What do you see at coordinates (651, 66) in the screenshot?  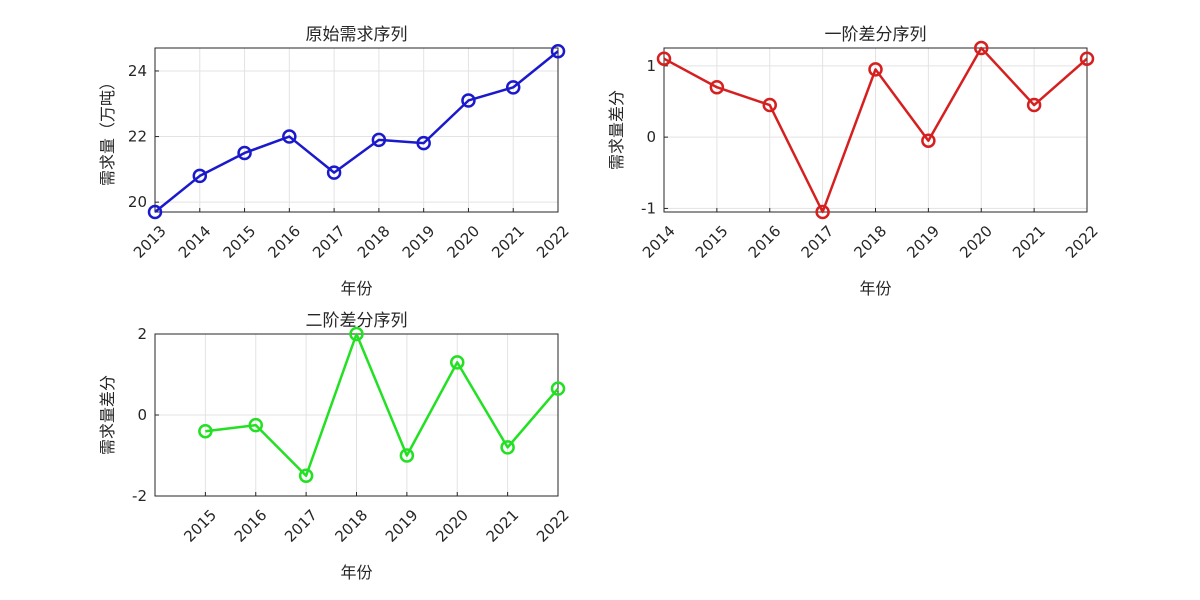 I see `y-tick-label: 1` at bounding box center [651, 66].